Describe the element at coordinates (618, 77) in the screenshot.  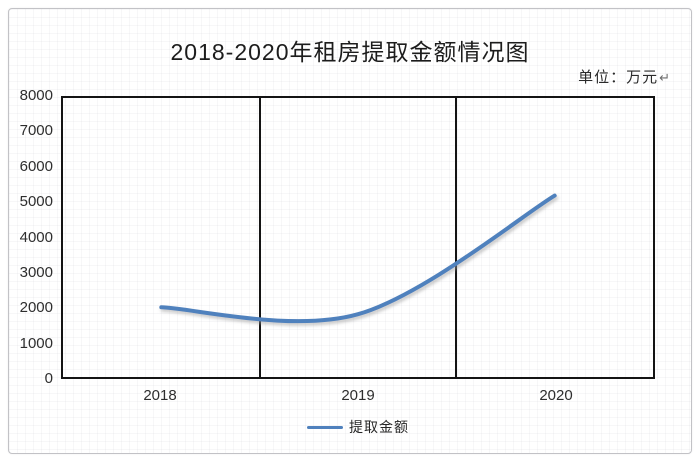
I see `unit-label-text: 单位：万元` at that location.